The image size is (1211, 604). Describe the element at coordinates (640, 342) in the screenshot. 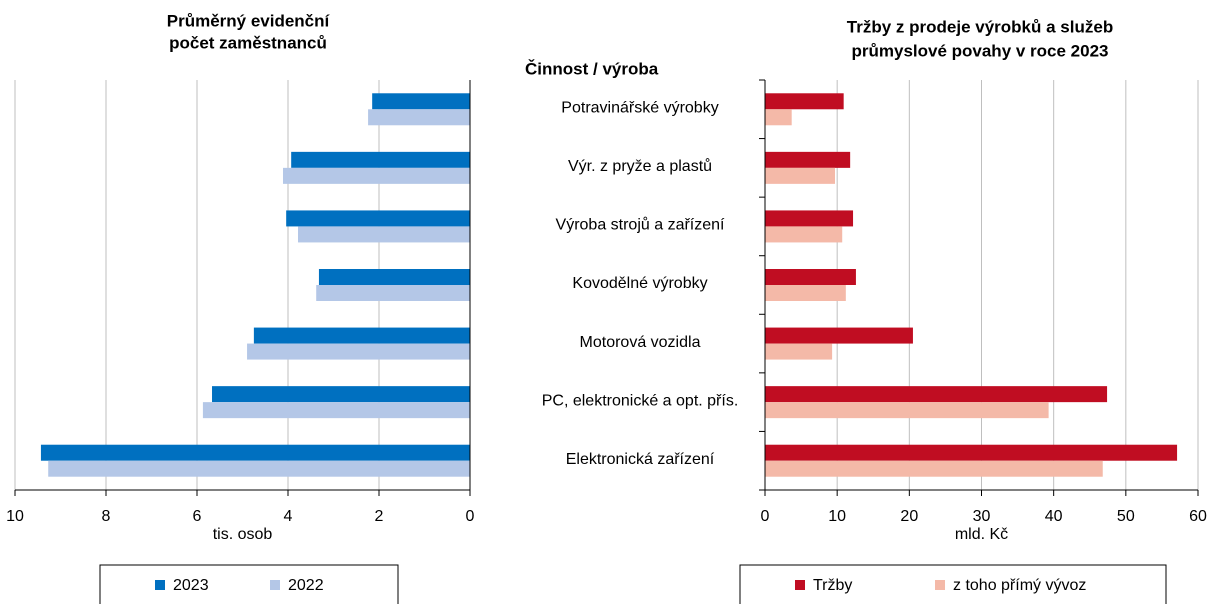

I see `y-tick-label: Motorová vozidla` at that location.